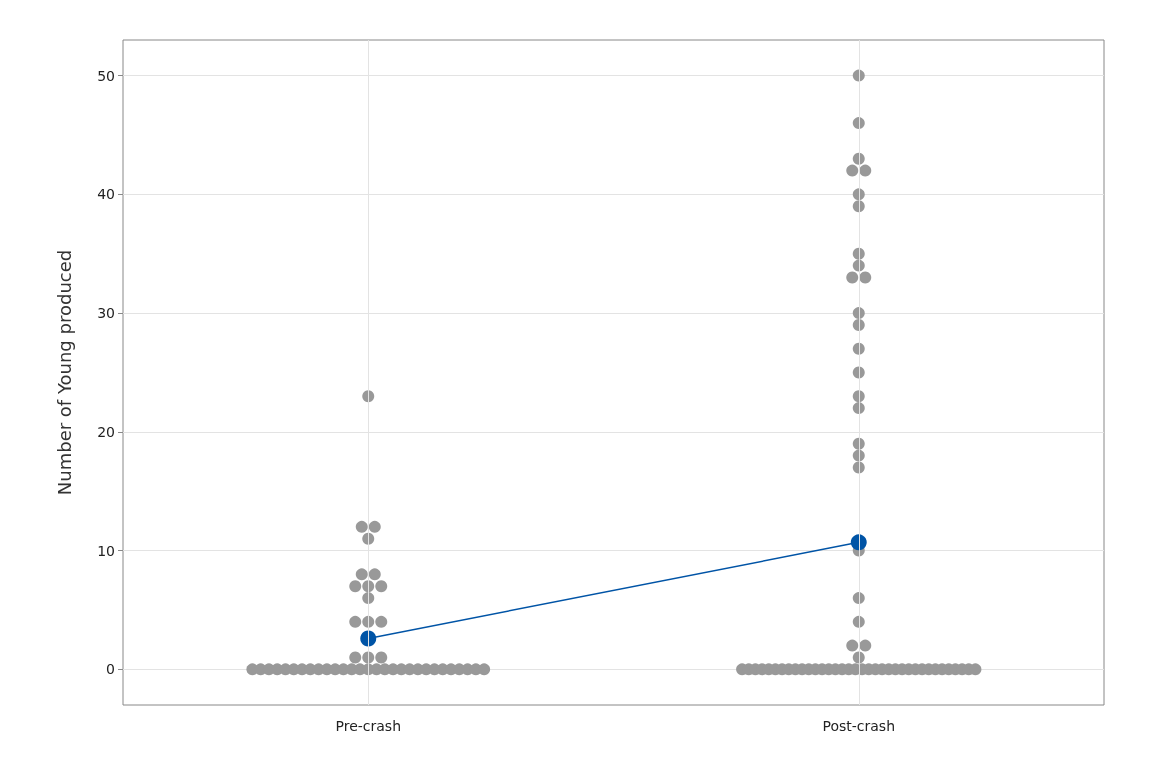  I want to click on y-tick-label: 20, so click(106, 431).